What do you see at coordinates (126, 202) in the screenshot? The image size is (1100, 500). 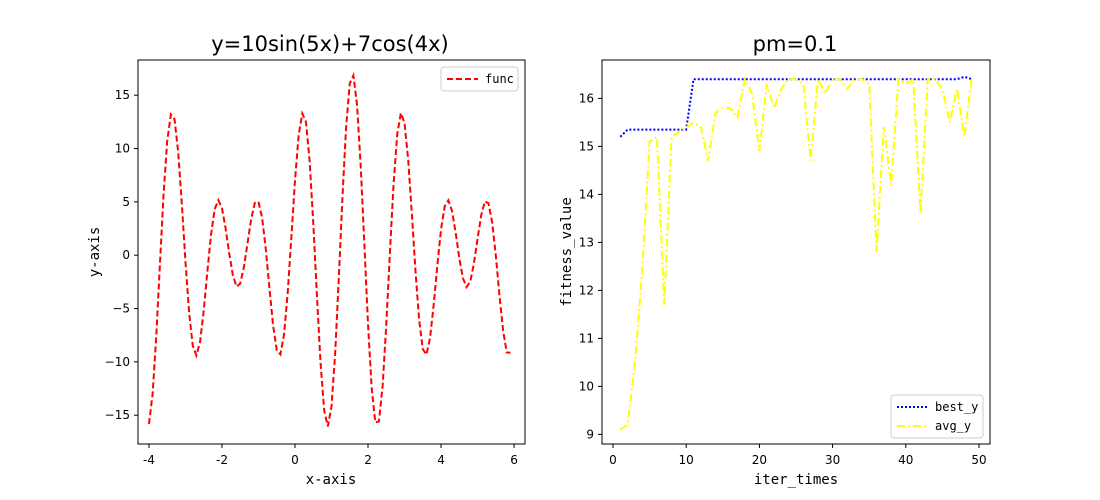 I see `y-tick-label: 5` at bounding box center [126, 202].